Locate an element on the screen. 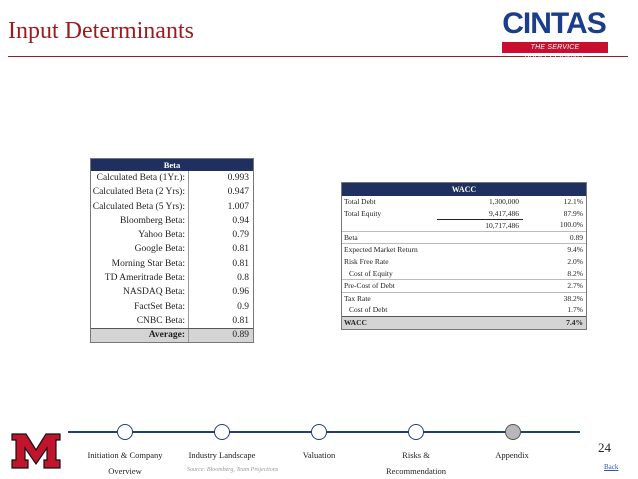 The image size is (638, 479). table-row: FactSet Beta: 0.9 is located at coordinates (172, 306).